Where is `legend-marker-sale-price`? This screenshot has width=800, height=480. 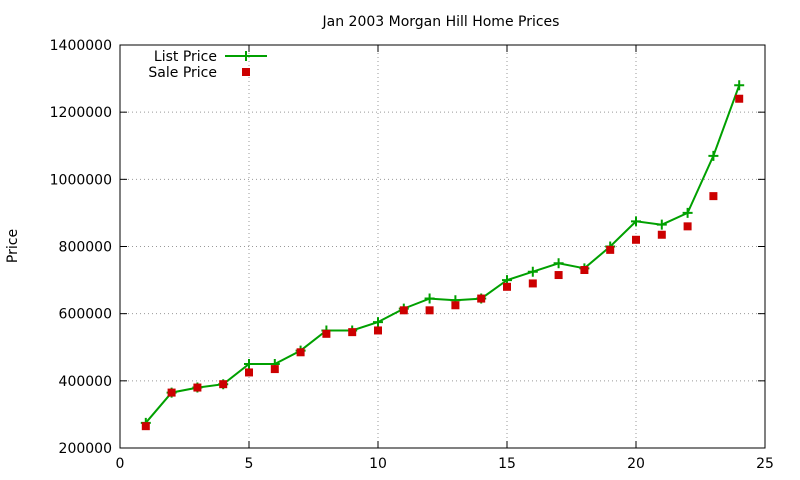 legend-marker-sale-price is located at coordinates (246, 72).